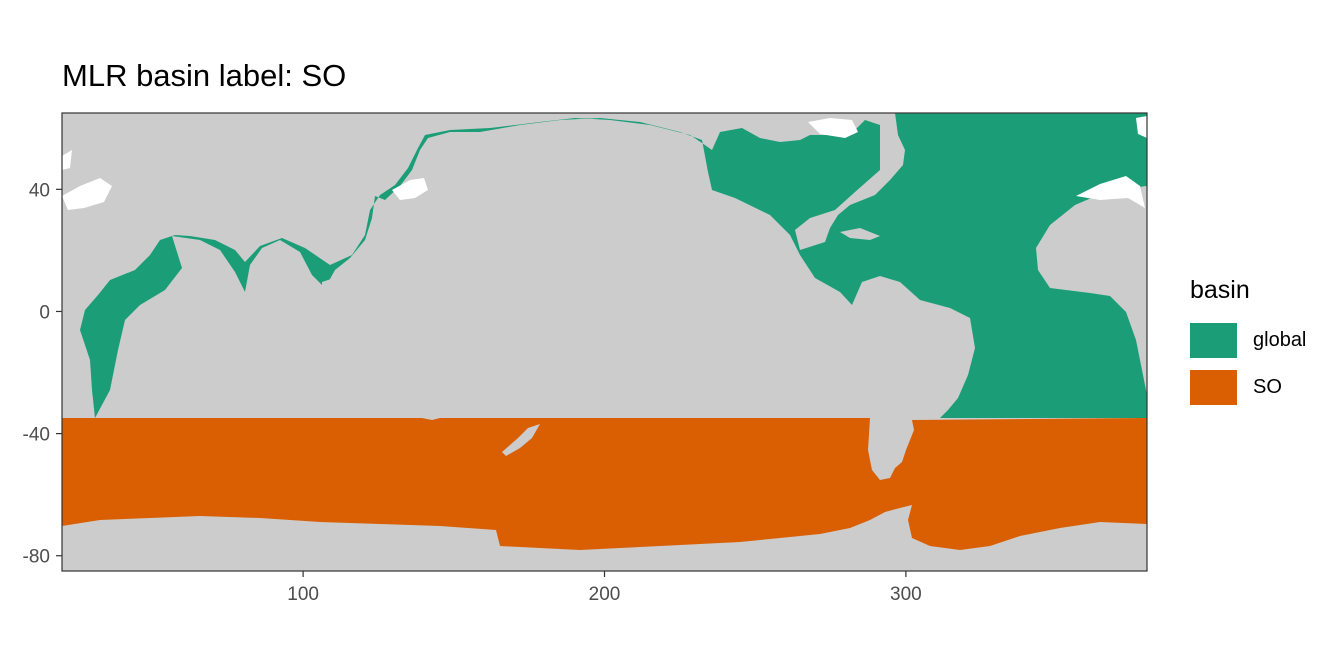  I want to click on land-philippines, so click(368, 264).